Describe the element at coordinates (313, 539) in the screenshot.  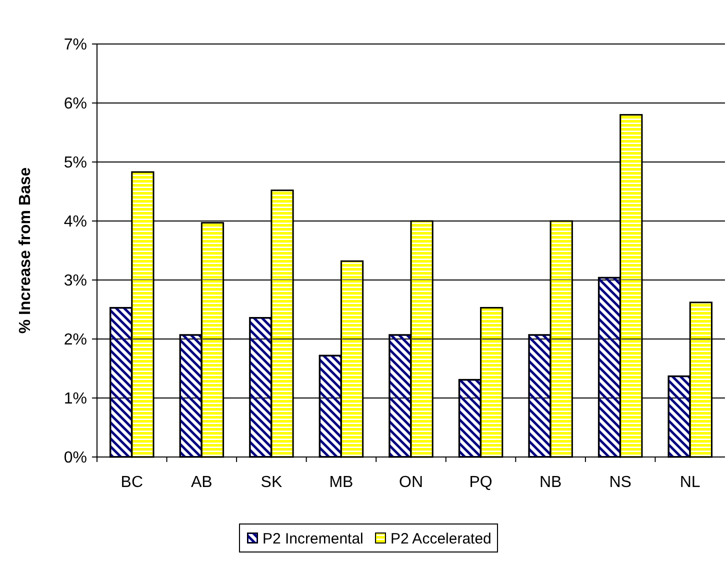
I see `legend-label: P2 Incremental` at that location.